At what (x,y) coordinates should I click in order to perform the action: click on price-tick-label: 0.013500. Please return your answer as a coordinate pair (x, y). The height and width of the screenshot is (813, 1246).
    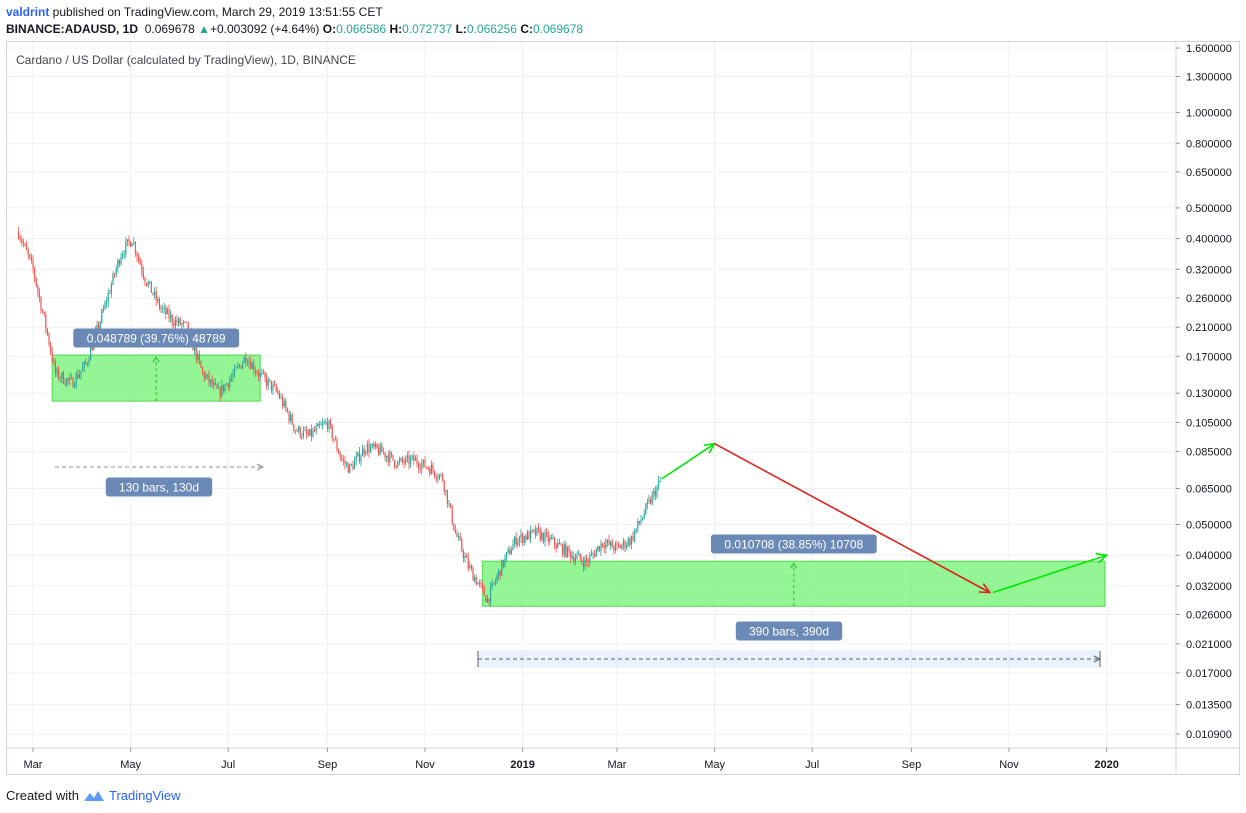
    Looking at the image, I should click on (1209, 706).